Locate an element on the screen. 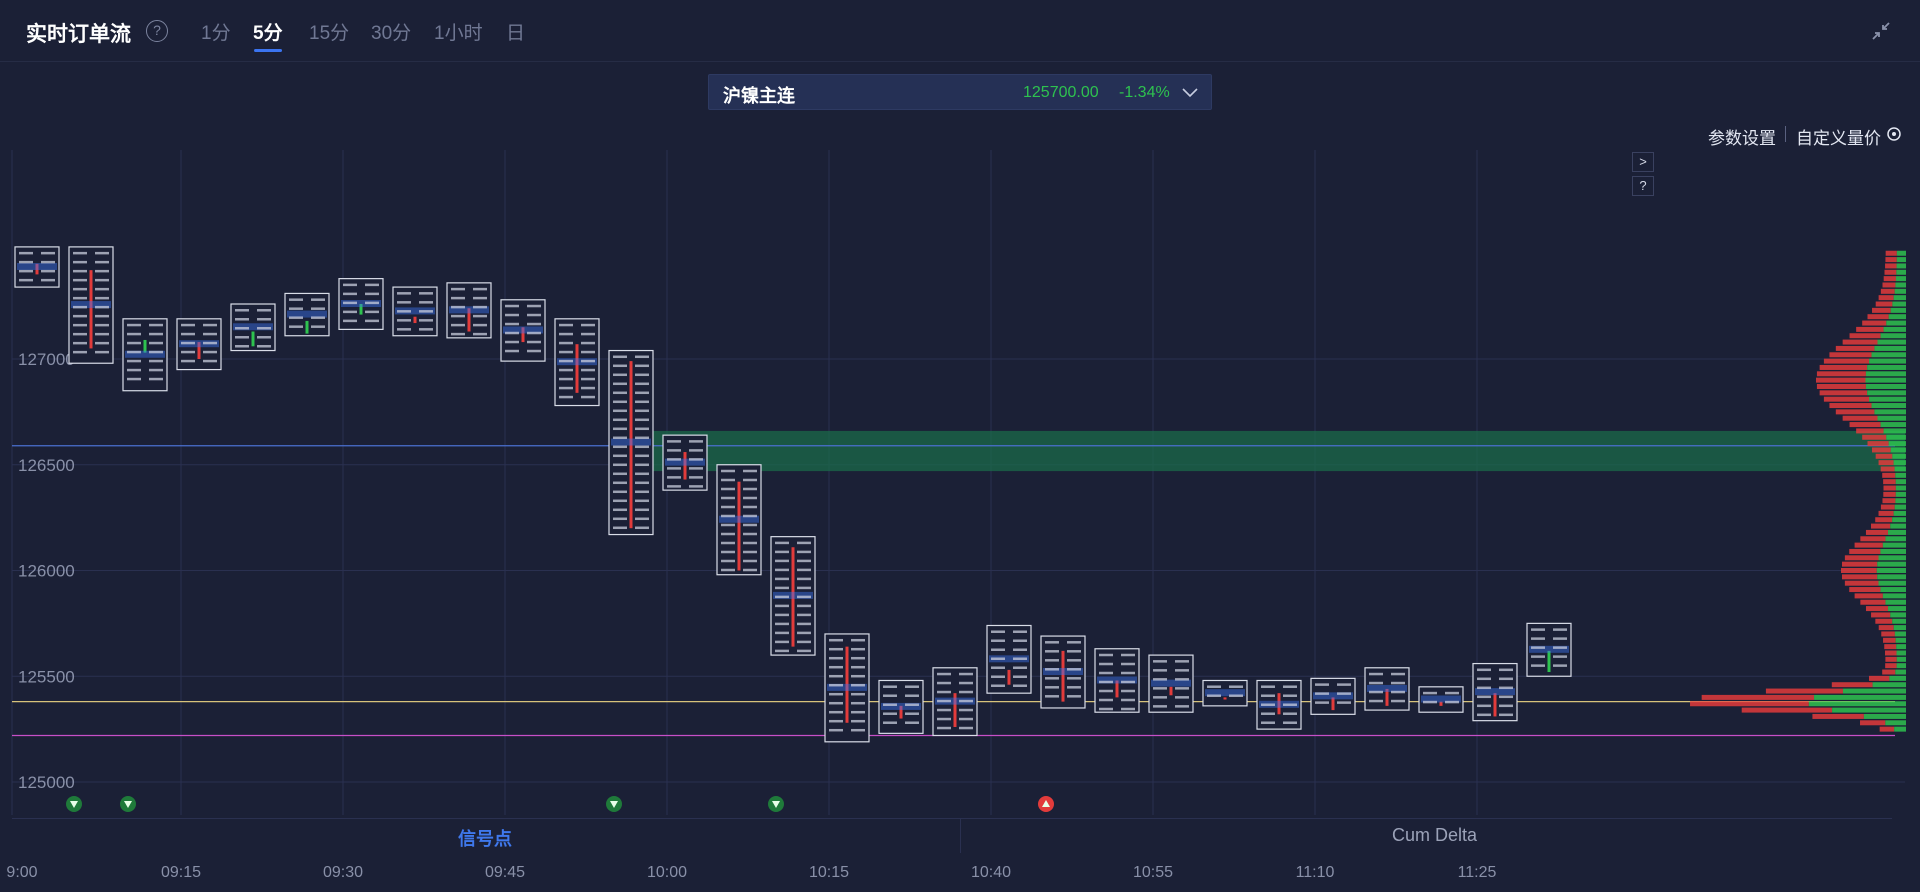 The width and height of the screenshot is (1920, 892). tab-1hour: 1小时 is located at coordinates (458, 33).